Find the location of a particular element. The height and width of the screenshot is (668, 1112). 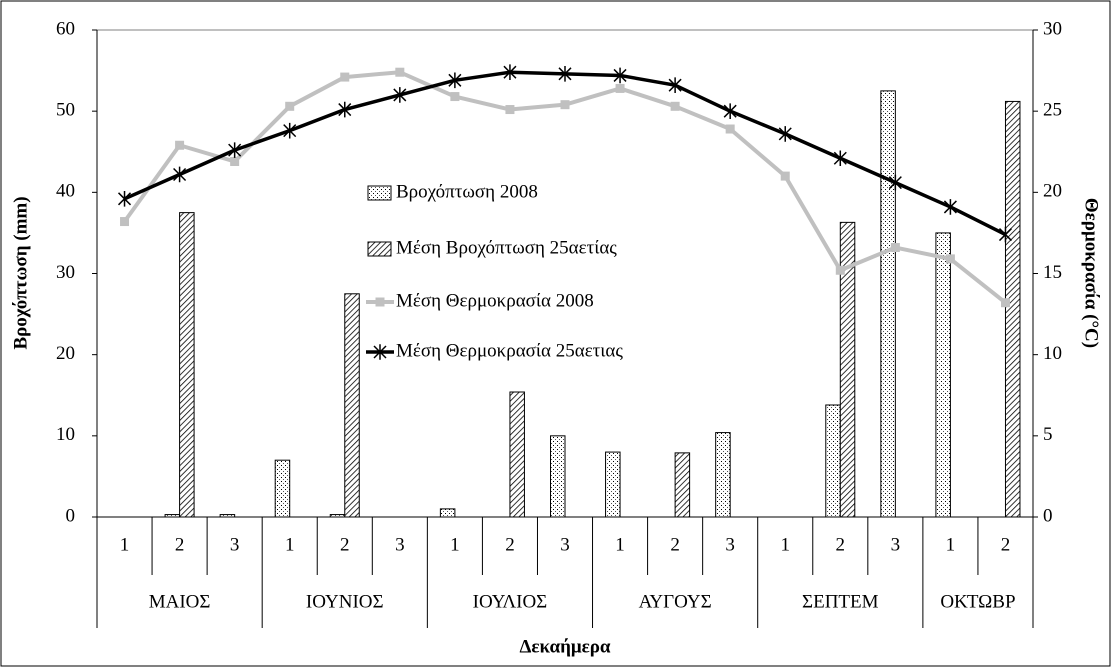

y-tick-label: 10 is located at coordinates (65, 434).